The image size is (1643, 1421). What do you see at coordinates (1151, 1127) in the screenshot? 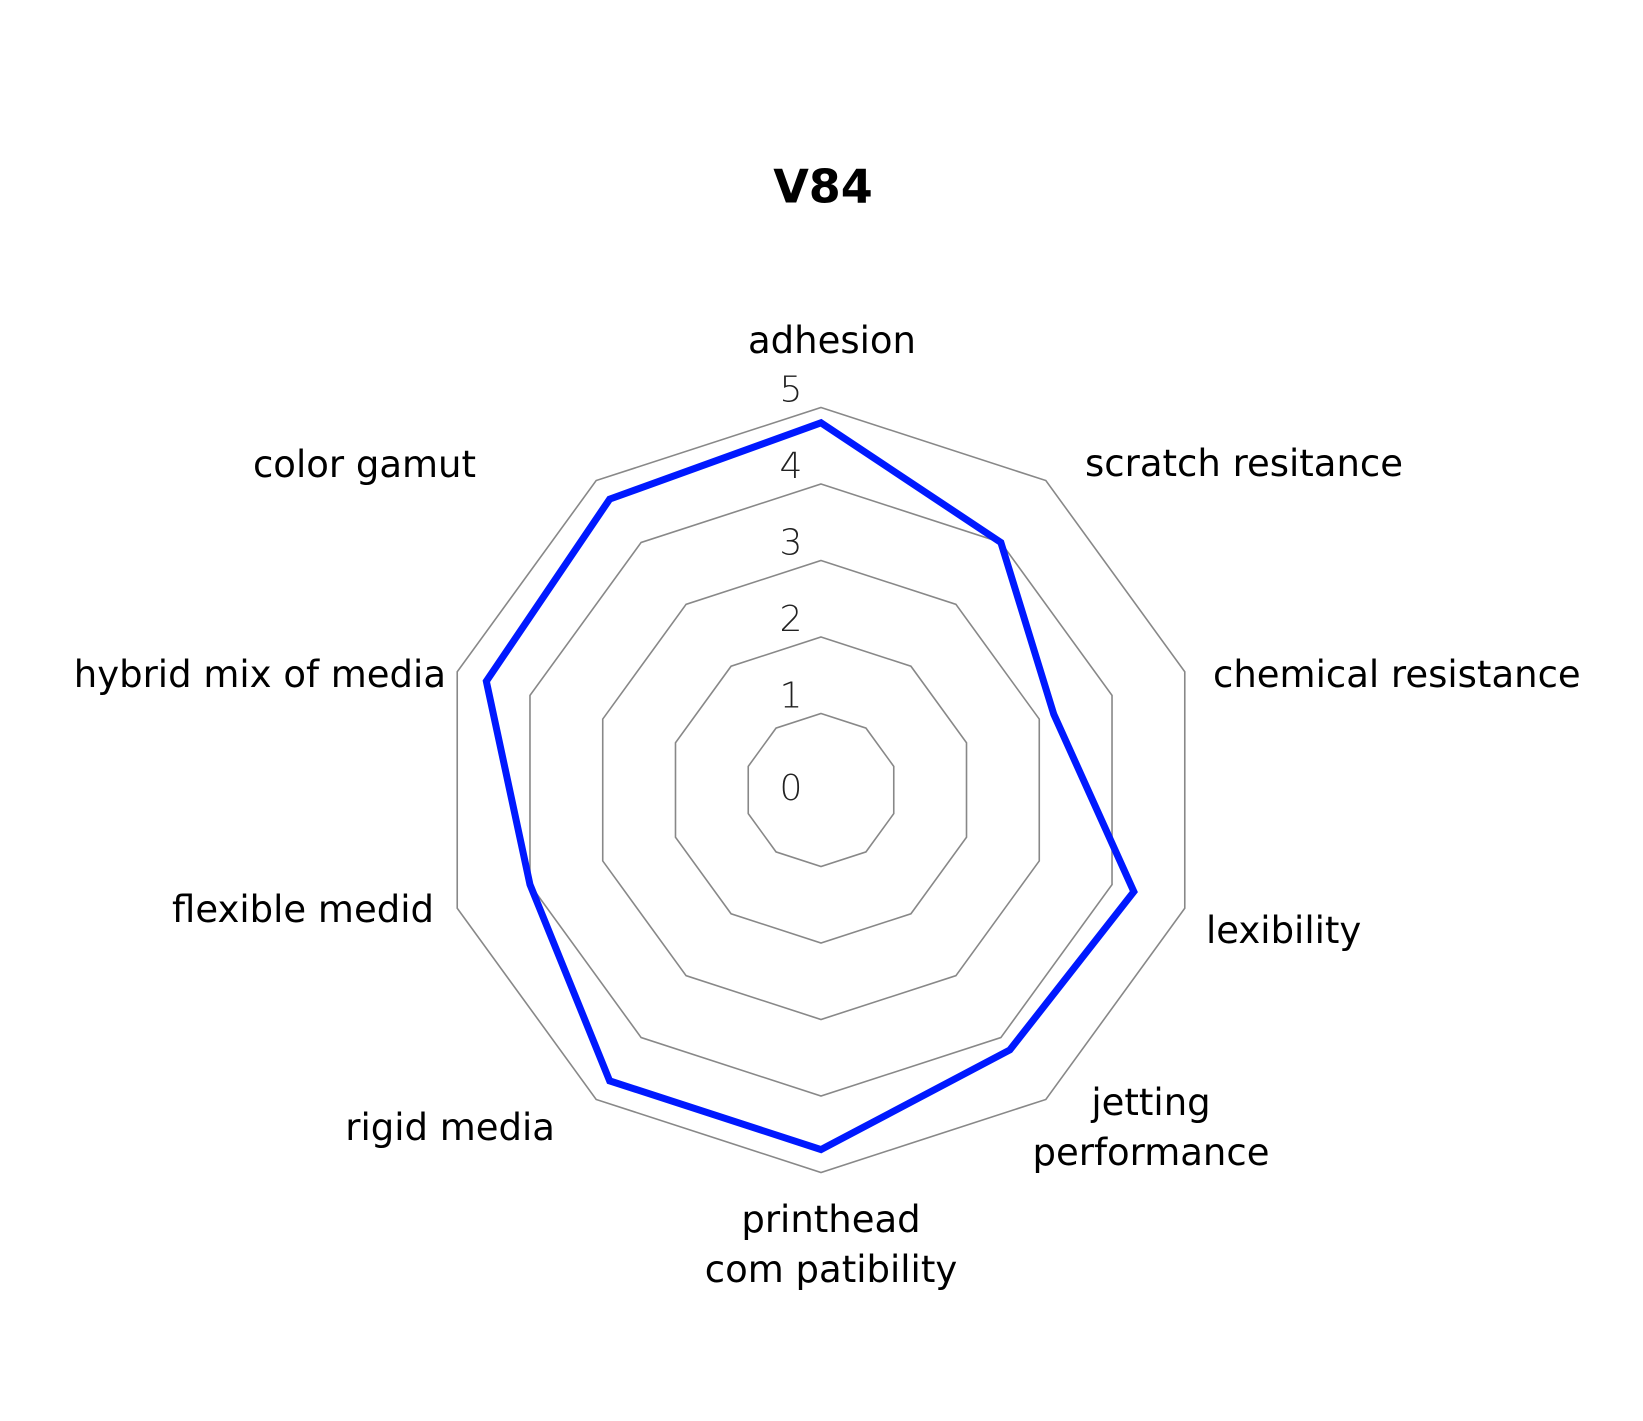
I see `axis-label: jetting performance` at bounding box center [1151, 1127].